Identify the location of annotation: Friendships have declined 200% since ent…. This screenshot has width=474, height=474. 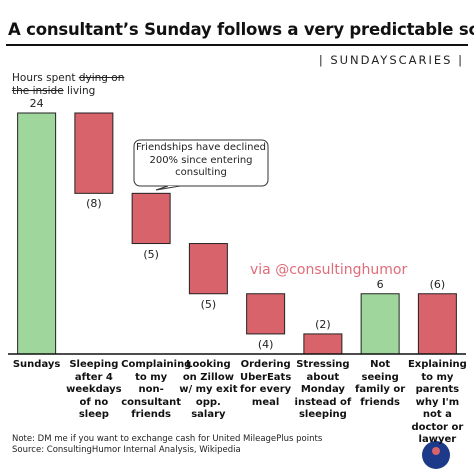
(201, 160).